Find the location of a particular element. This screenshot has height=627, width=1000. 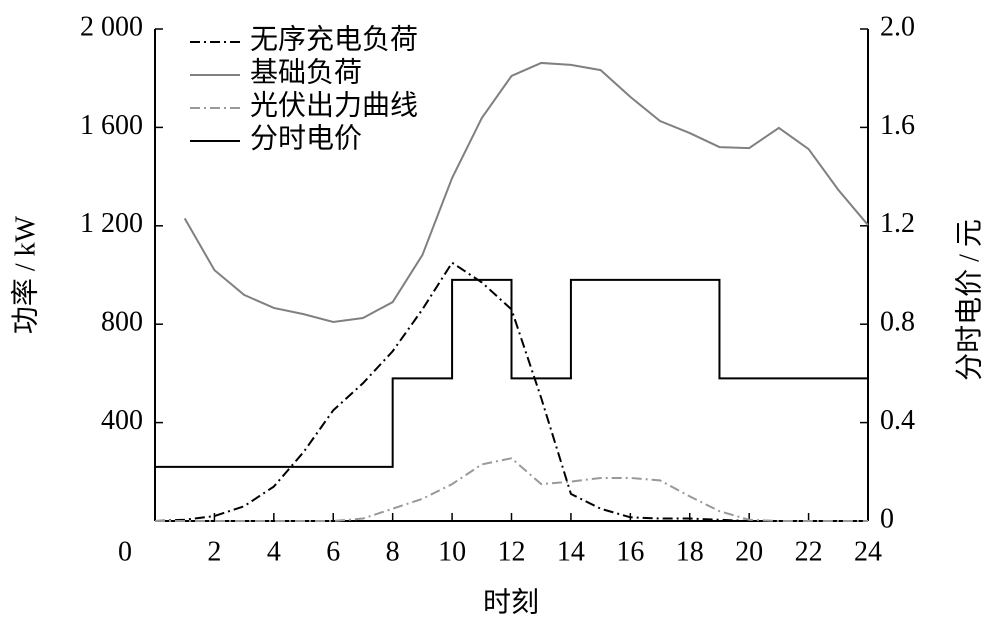

y-tick-label: 800 is located at coordinates (122, 322).